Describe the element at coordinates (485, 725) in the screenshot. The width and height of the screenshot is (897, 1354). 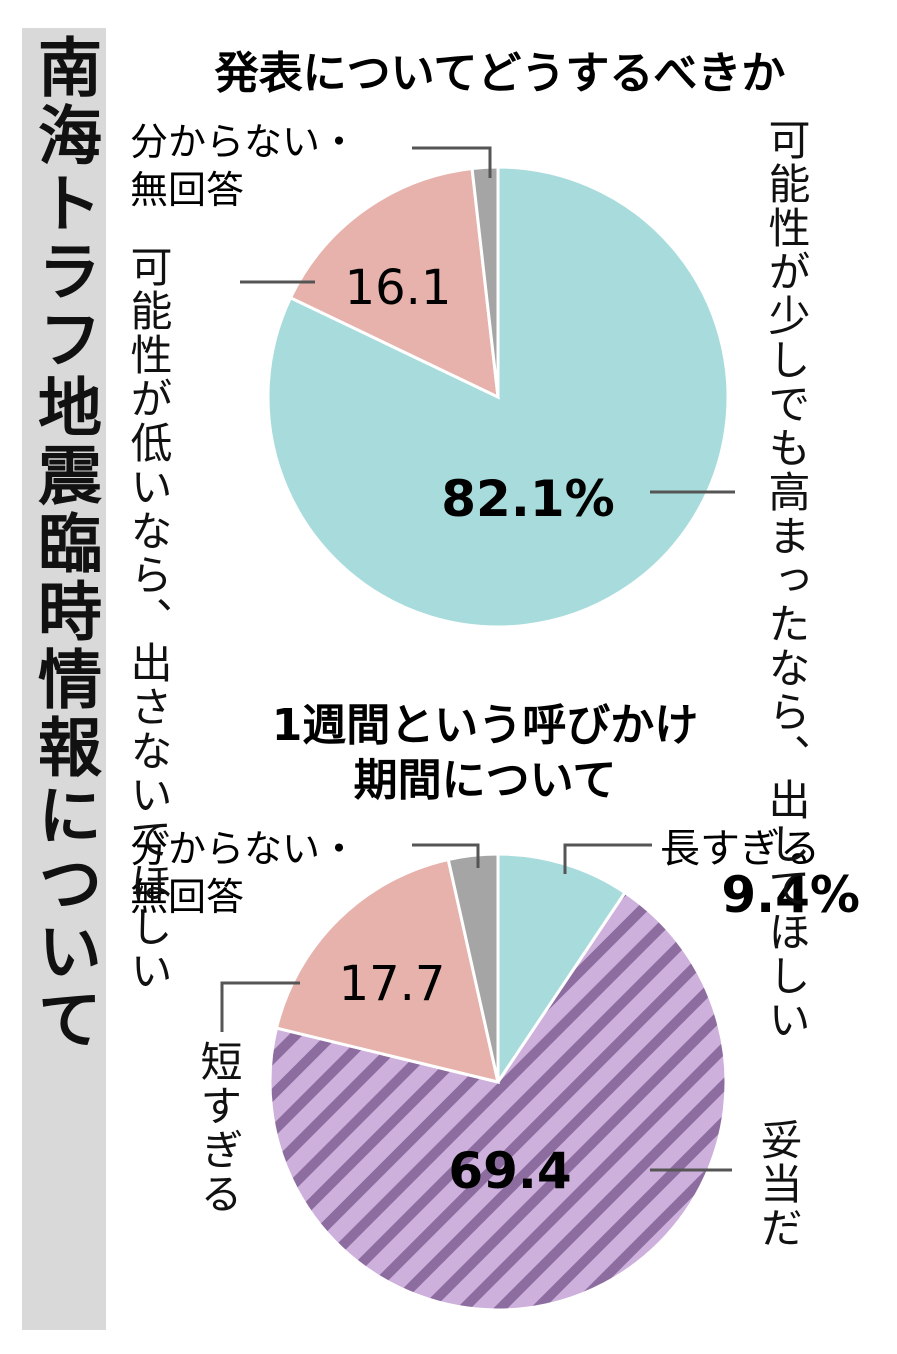
I see `chart2-title-line1: 1週間という呼びかけ` at that location.